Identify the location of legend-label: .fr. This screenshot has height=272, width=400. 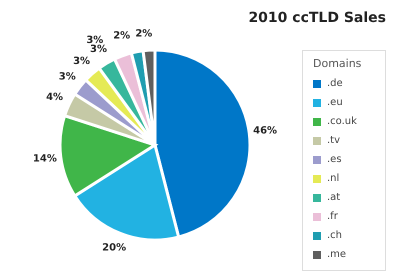
(332, 216).